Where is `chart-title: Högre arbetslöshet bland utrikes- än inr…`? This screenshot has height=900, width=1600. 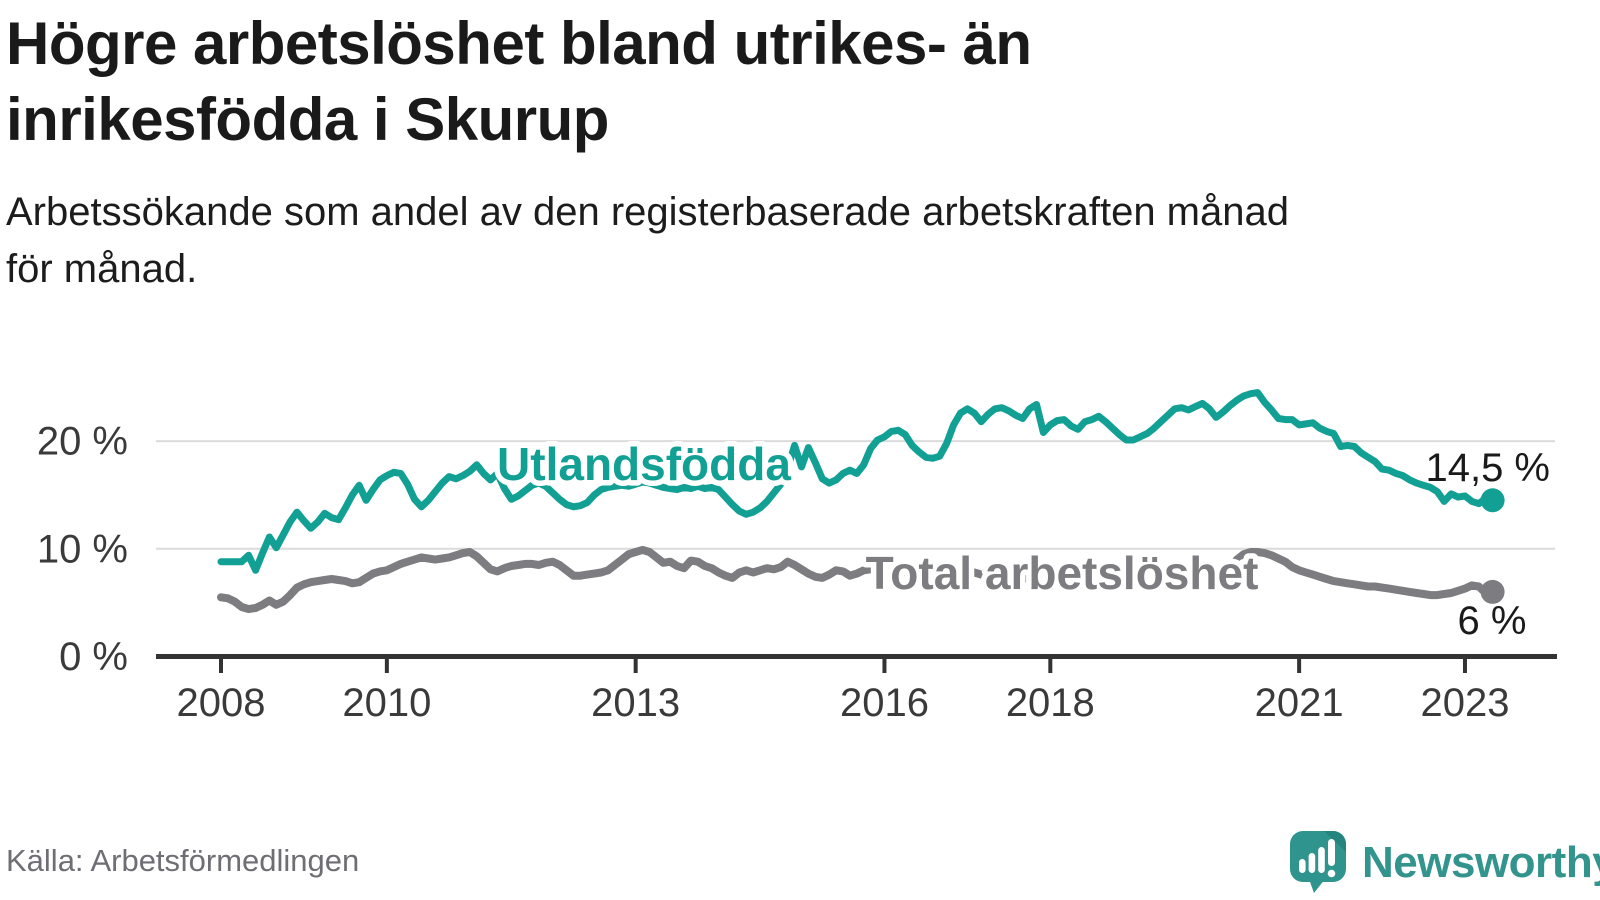
chart-title: Högre arbetslöshet bland utrikes- än inr… is located at coordinates (656, 81).